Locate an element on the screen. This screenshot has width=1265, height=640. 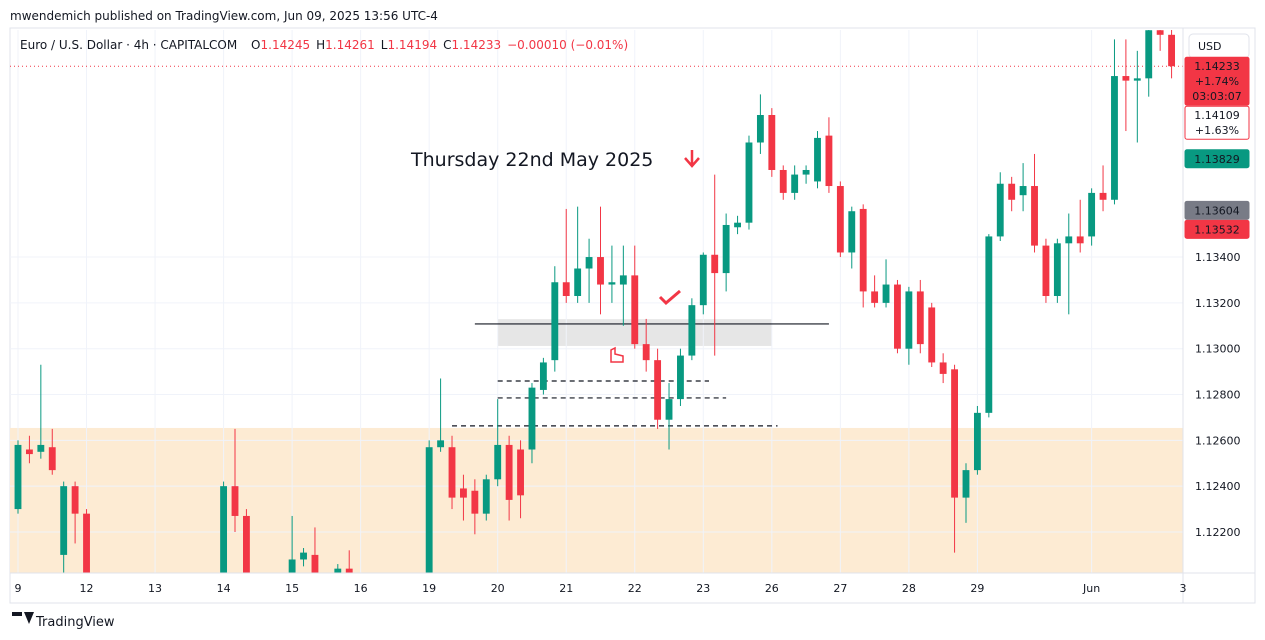
x-tick-label: 21 is located at coordinates (566, 588).